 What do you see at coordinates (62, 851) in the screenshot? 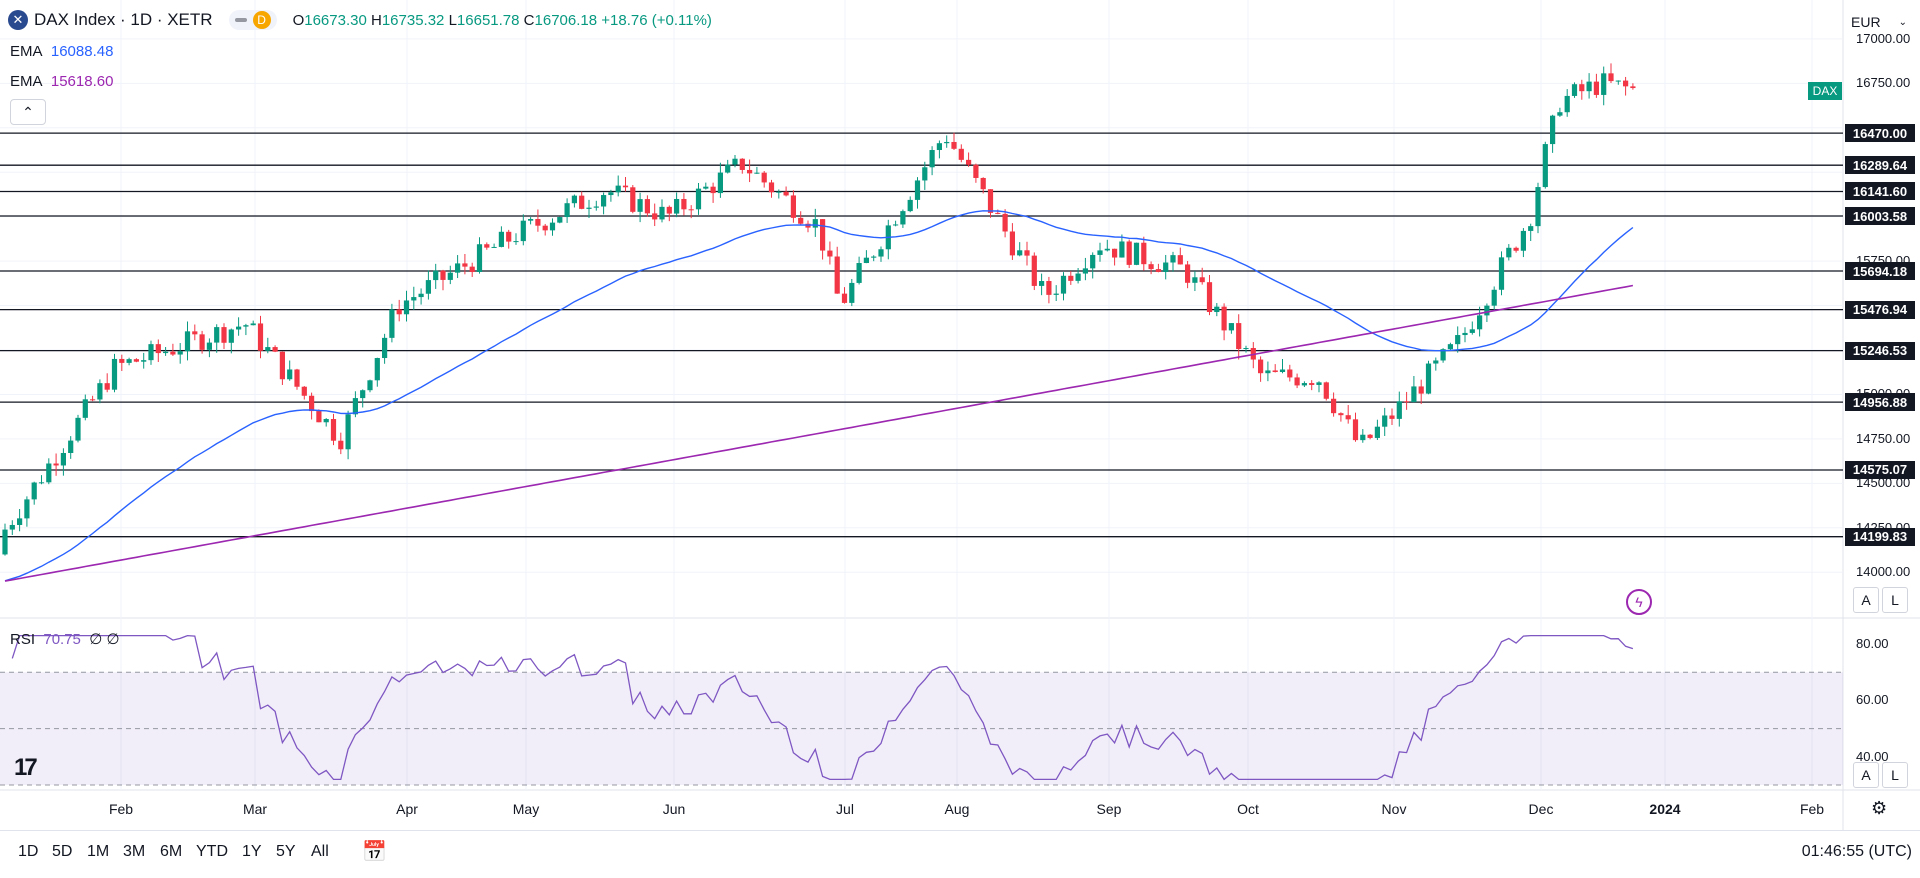
I see `timeframe-button: 5D` at bounding box center [62, 851].